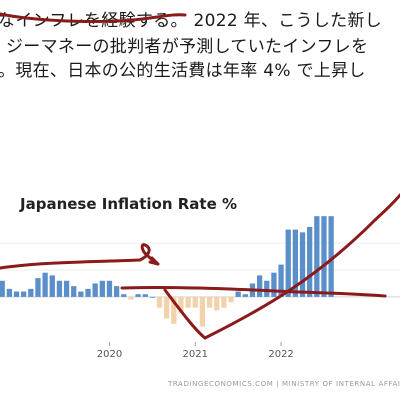 The image size is (400, 400). Describe the element at coordinates (280, 354) in the screenshot. I see `x-tick-label: 2022` at that location.